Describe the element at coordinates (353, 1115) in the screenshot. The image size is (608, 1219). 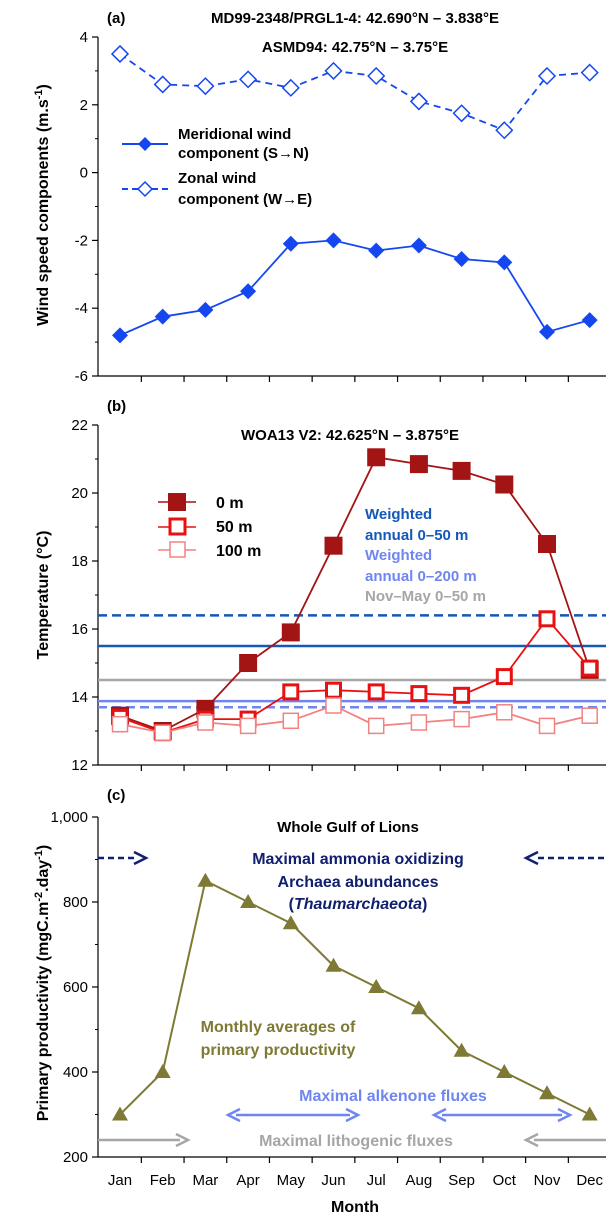
I see `alkenone-arrow-1-head-right` at that location.